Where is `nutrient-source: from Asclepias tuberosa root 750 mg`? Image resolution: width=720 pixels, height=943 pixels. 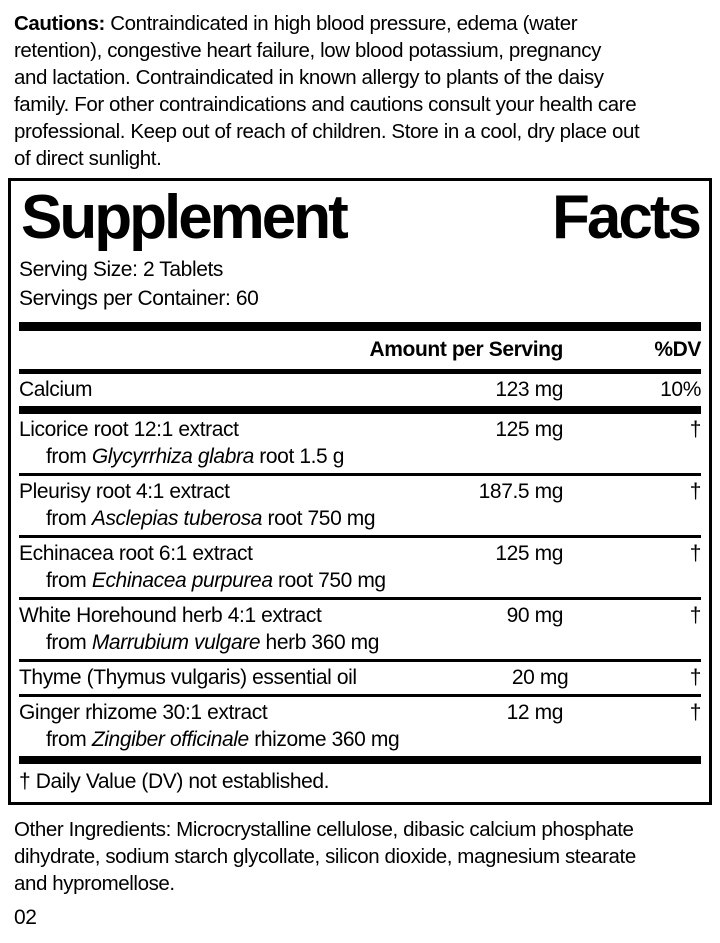
nutrient-source: from Asclepias tuberosa root 750 mg is located at coordinates (360, 518).